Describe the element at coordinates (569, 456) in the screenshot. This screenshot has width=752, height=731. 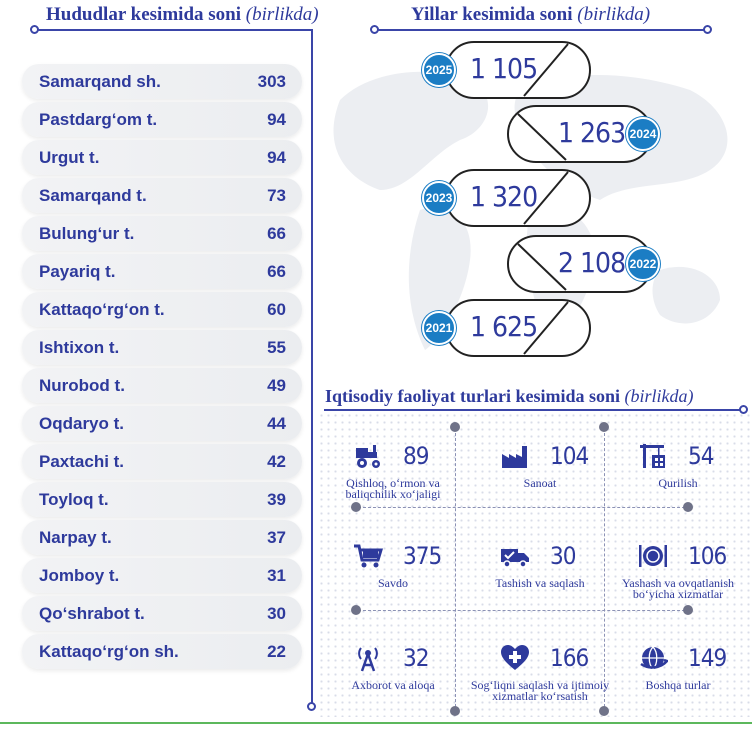
I see `activity-value: 104` at that location.